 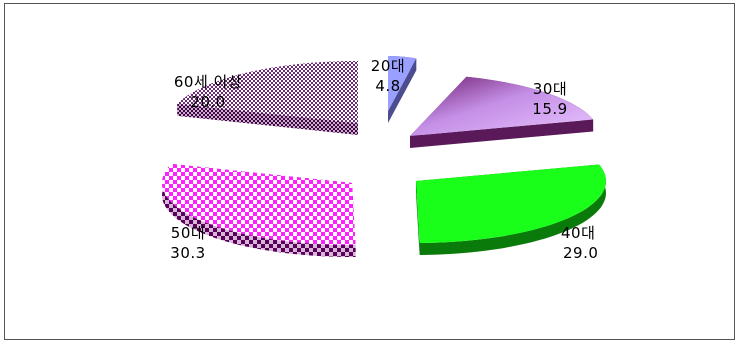 I want to click on slice-value-label-5: 20.0, so click(x=207, y=102).